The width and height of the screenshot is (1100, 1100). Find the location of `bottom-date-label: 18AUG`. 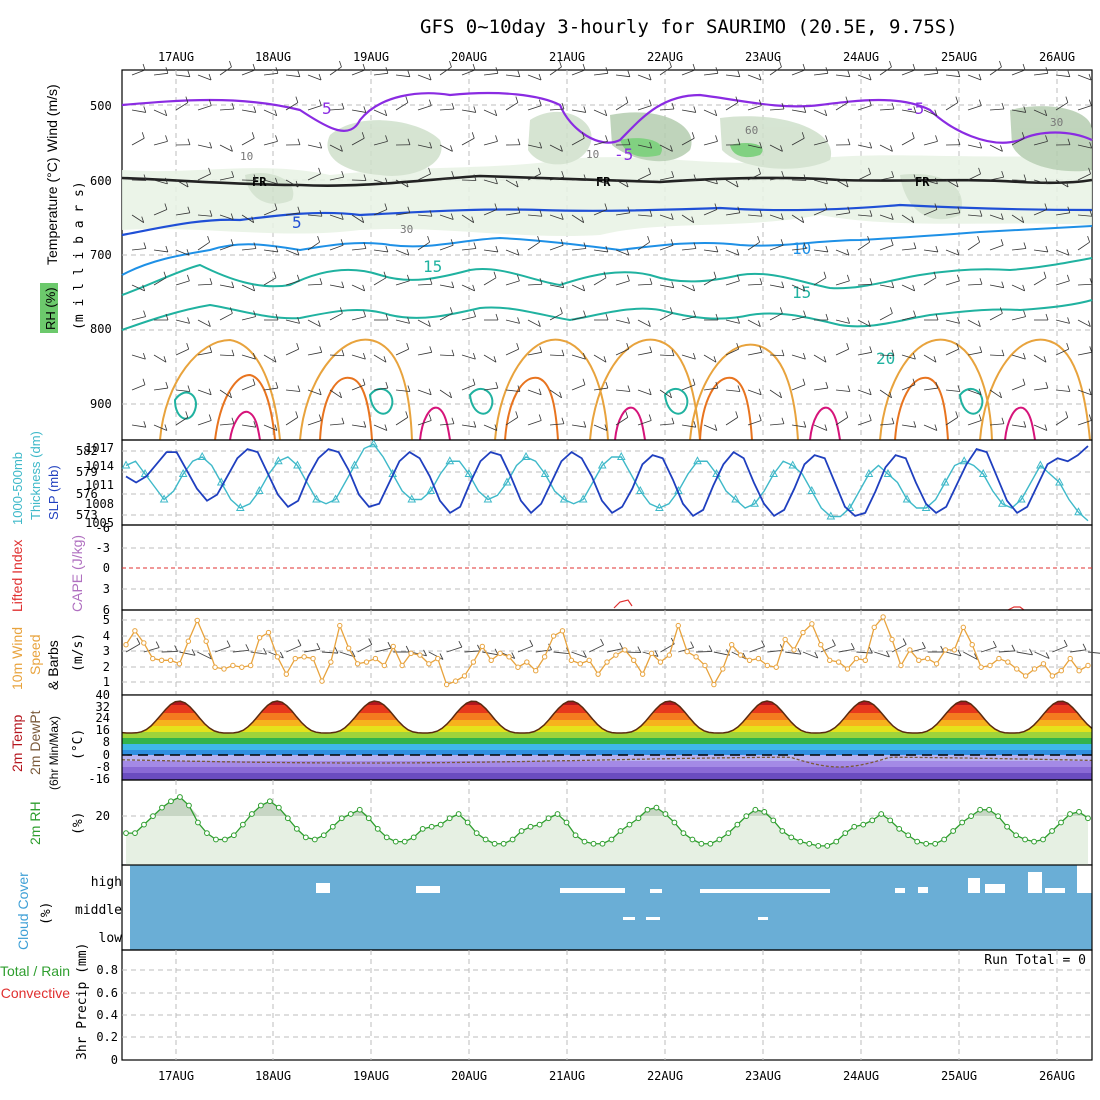

bottom-date-label: 18AUG is located at coordinates (273, 1076).